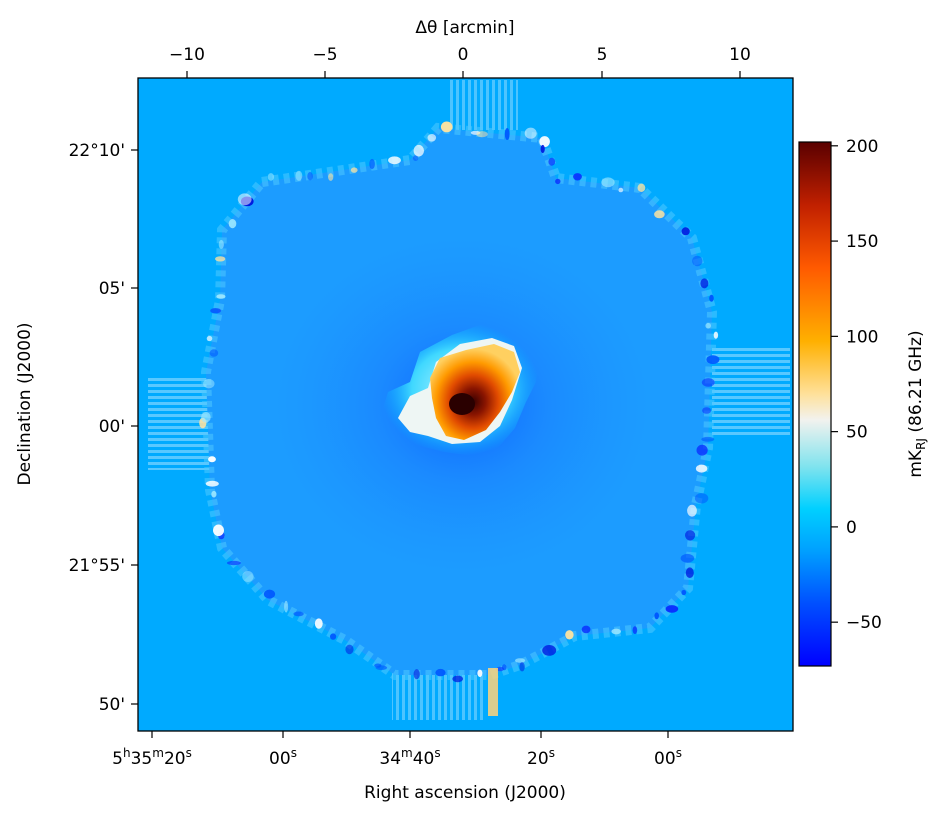 The width and height of the screenshot is (945, 818). I want to click on colorbar-label: mKRJ (86.21 GHz), so click(917, 403).